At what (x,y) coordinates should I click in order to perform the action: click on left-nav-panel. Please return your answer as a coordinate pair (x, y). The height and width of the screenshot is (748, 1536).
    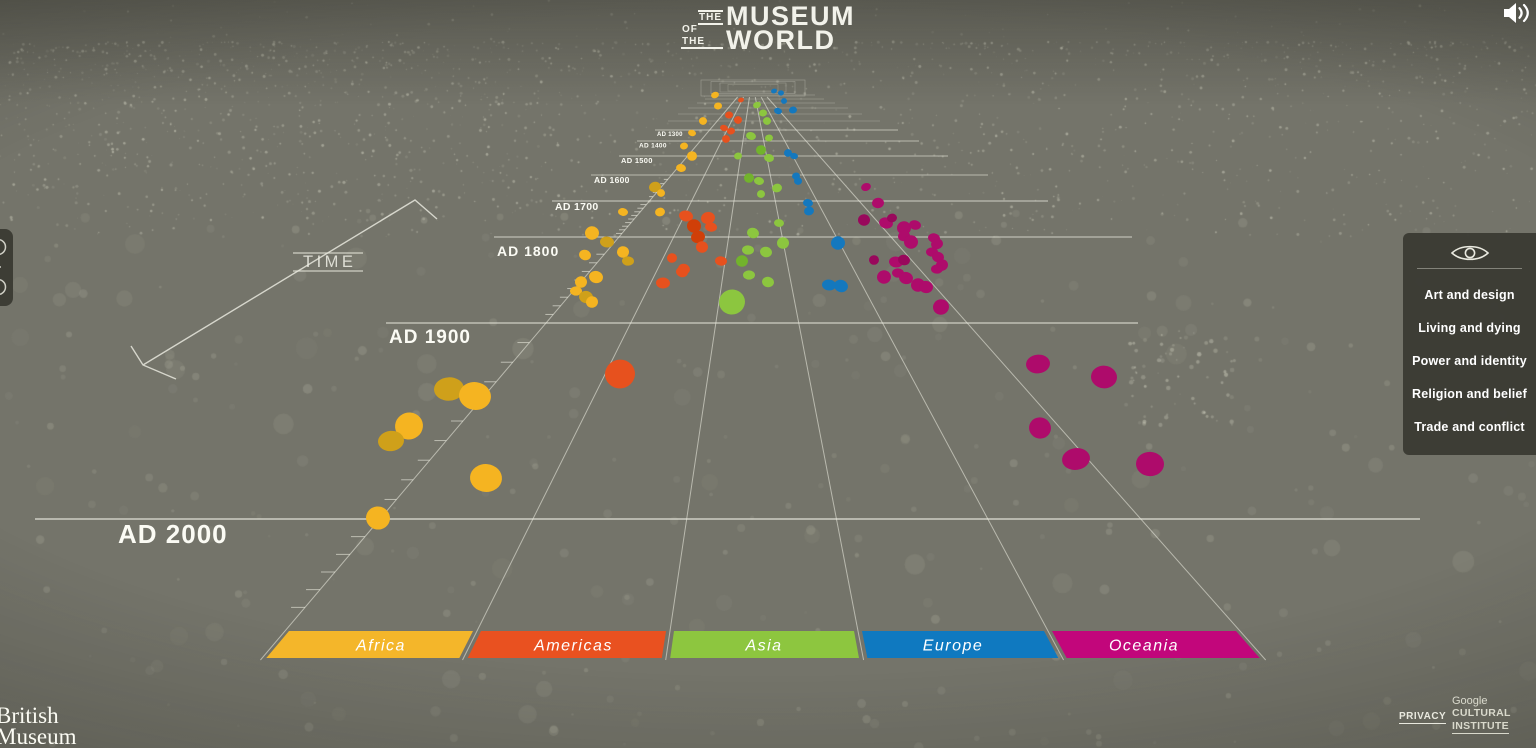
    Looking at the image, I should click on (6, 267).